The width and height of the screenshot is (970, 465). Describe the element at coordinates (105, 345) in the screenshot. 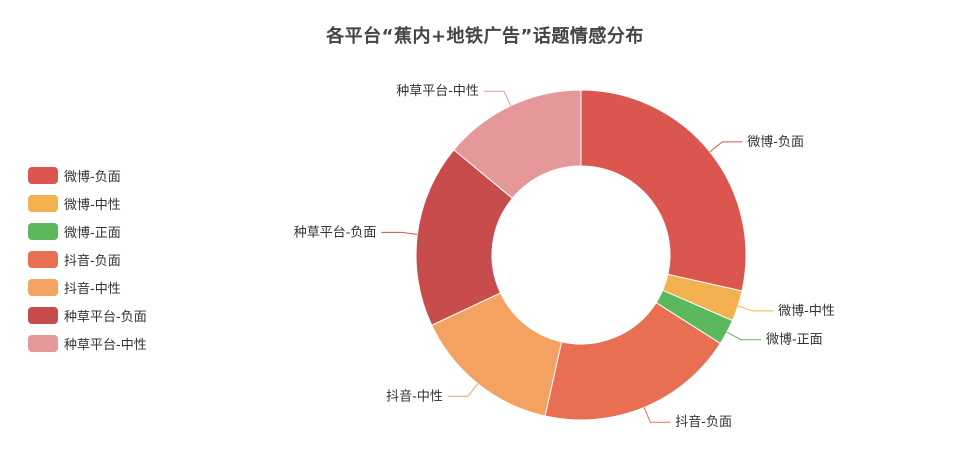

I see `legend-label: 种草平台-中性` at that location.